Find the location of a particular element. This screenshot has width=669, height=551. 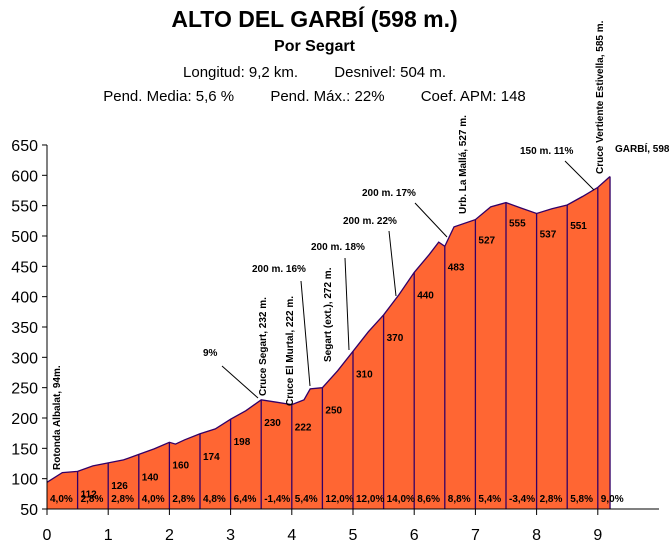

altitude-label: 310 is located at coordinates (364, 374).